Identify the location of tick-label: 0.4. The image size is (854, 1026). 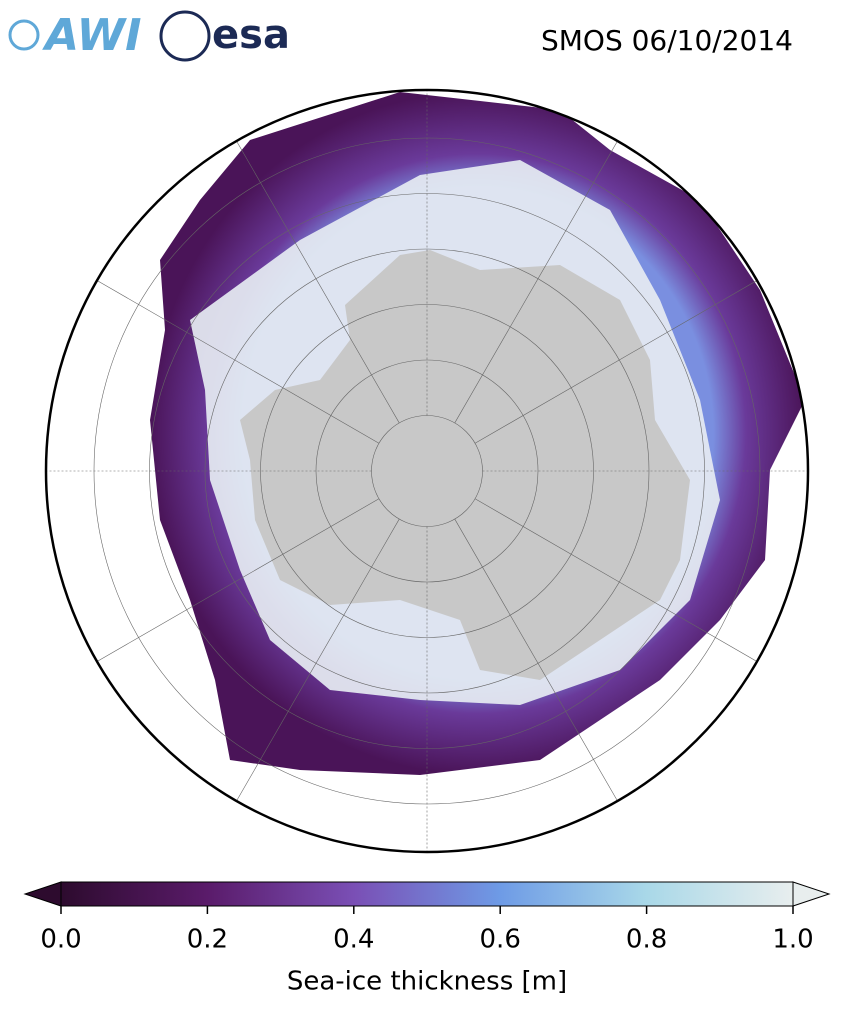
(353, 940).